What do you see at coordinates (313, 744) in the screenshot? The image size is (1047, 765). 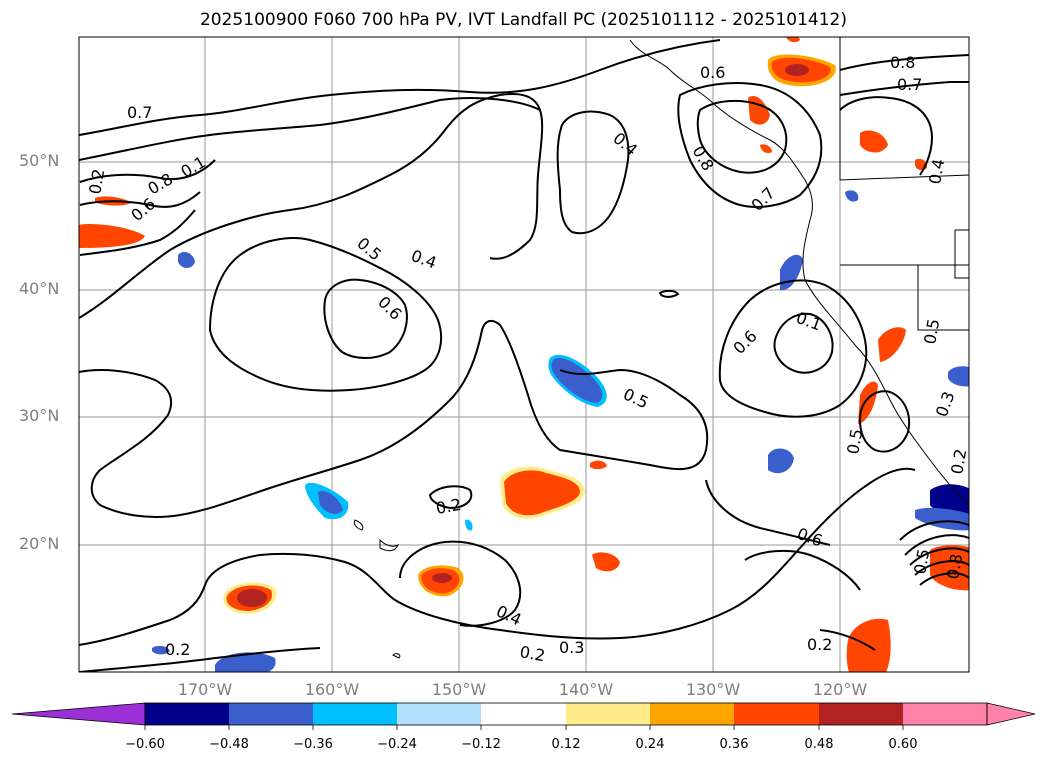 I see `colorbar-tick-label: −0.36` at bounding box center [313, 744].